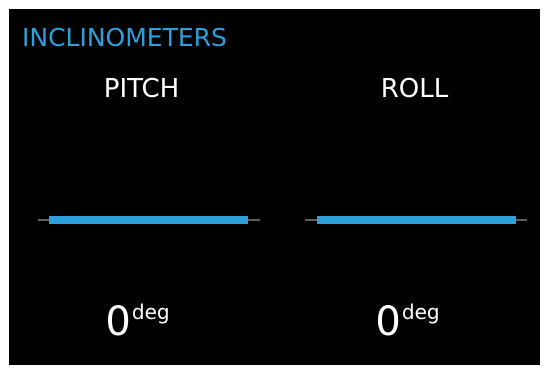  I want to click on roll-label: ROLL, so click(414, 89).